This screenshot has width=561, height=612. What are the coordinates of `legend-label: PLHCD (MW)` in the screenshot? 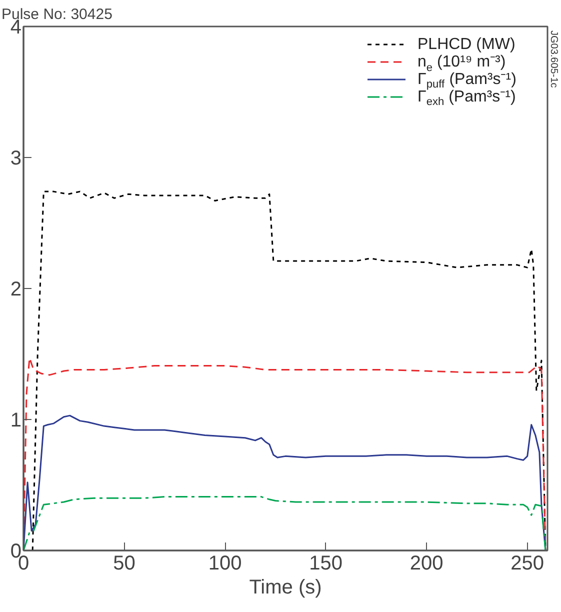 It's located at (467, 44).